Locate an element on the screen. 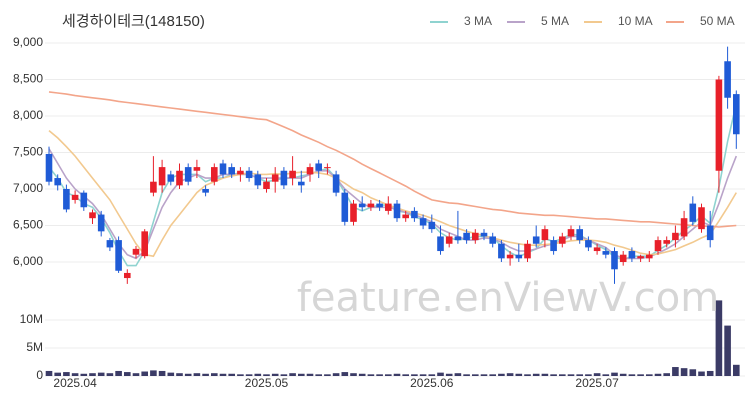 The image size is (750, 400). legend-label: 10 MA is located at coordinates (635, 21).